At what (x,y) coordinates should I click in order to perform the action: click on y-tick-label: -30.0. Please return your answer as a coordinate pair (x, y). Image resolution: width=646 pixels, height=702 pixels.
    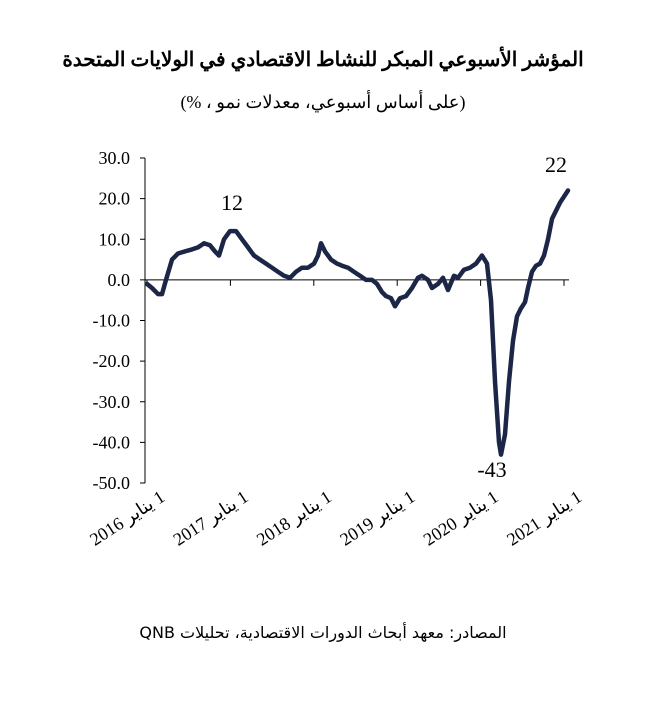
    Looking at the image, I should click on (112, 402).